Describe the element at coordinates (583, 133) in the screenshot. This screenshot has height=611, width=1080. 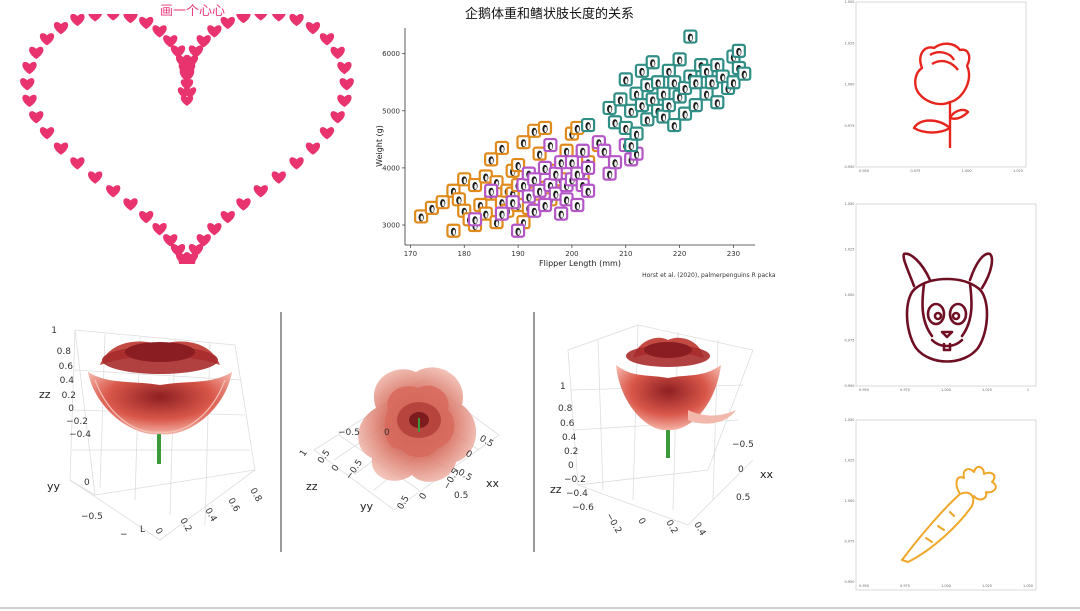
I see `chart-points` at that location.